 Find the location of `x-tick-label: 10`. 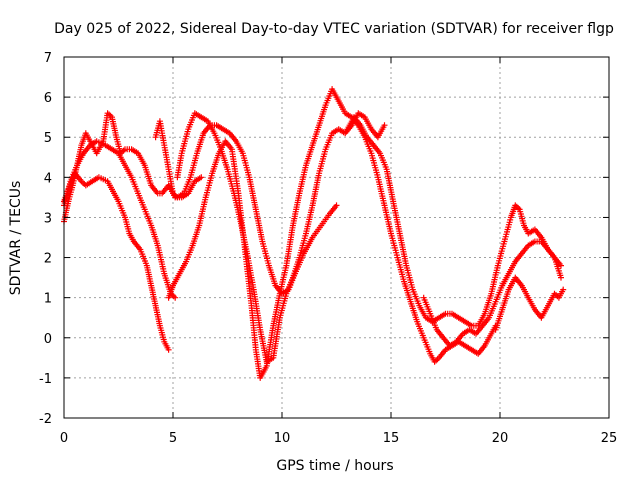

x-tick-label: 10 is located at coordinates (282, 438).